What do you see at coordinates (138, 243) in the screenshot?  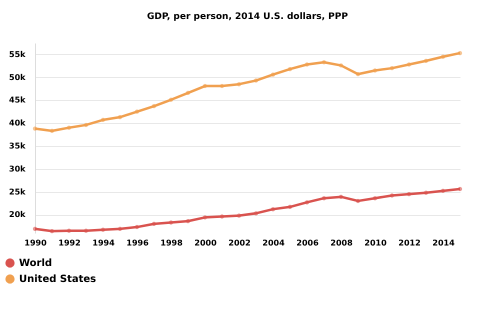 I see `x-tick-label: 1996` at bounding box center [138, 243].